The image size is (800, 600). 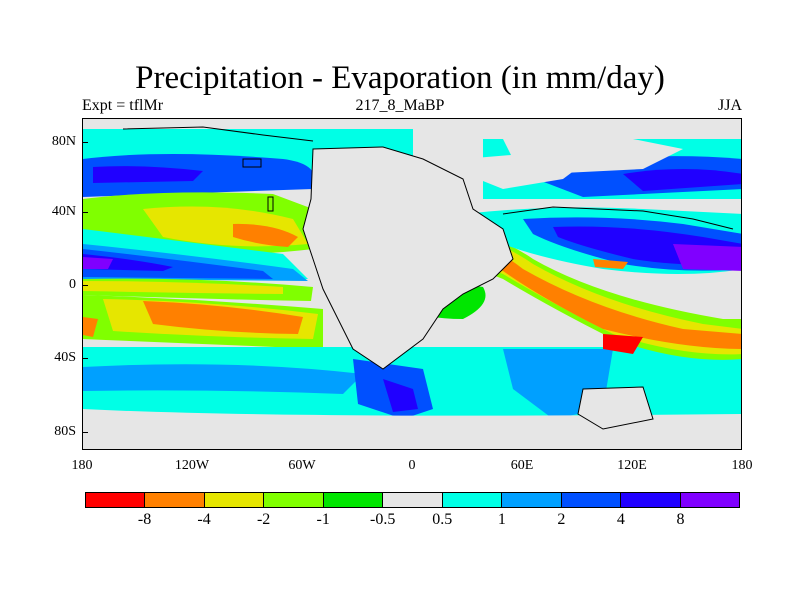 I want to click on colorbar-label: 2, so click(x=561, y=519).